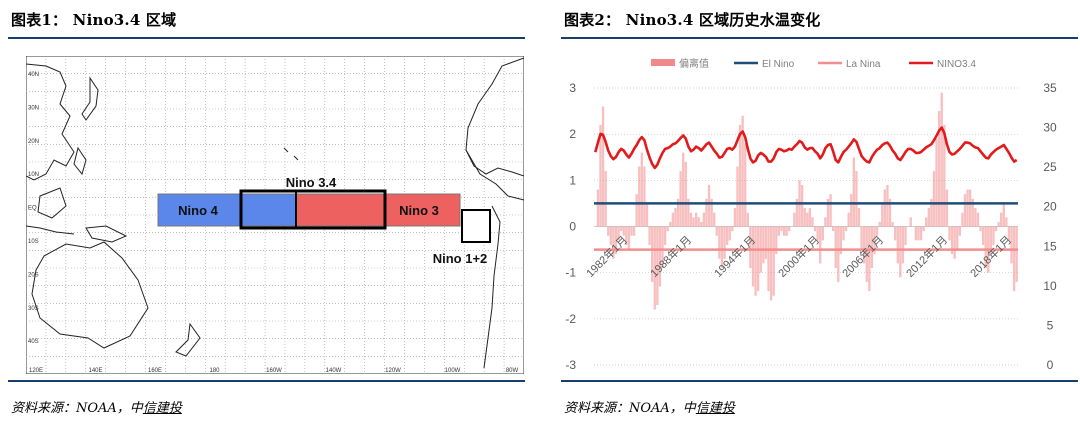 This screenshot has width=1080, height=428. Describe the element at coordinates (1050, 167) in the screenshot. I see `y-right-tick-label: 25` at that location.